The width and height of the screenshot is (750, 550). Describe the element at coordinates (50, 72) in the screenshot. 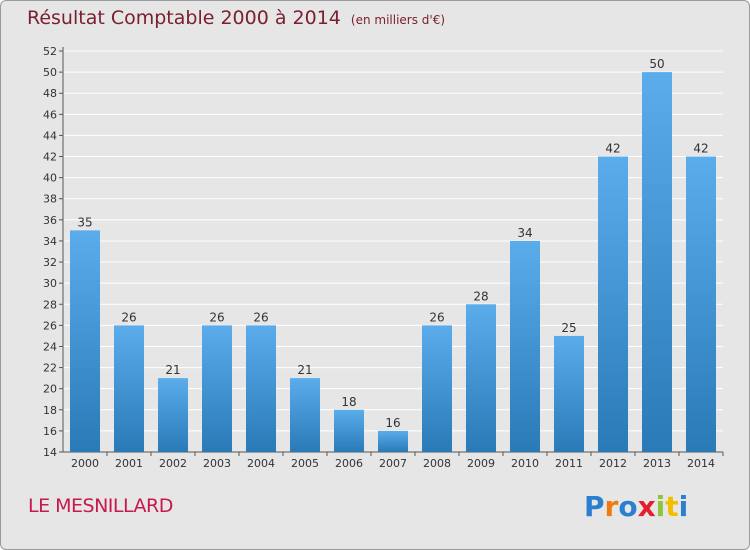

I see `y-tick-label: 50` at that location.